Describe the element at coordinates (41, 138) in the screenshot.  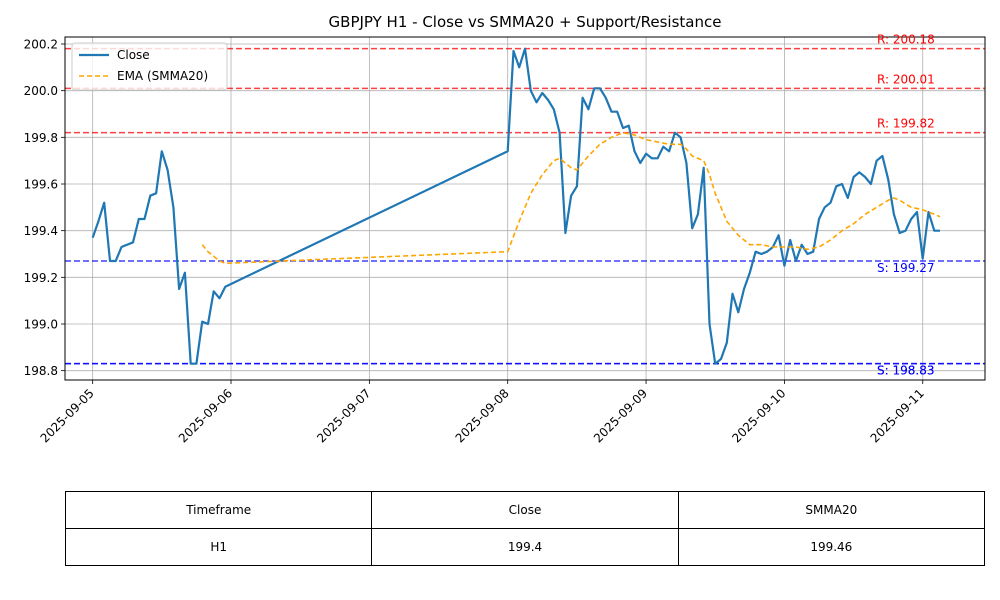
I see `y-tick-label: 199.8` at that location.